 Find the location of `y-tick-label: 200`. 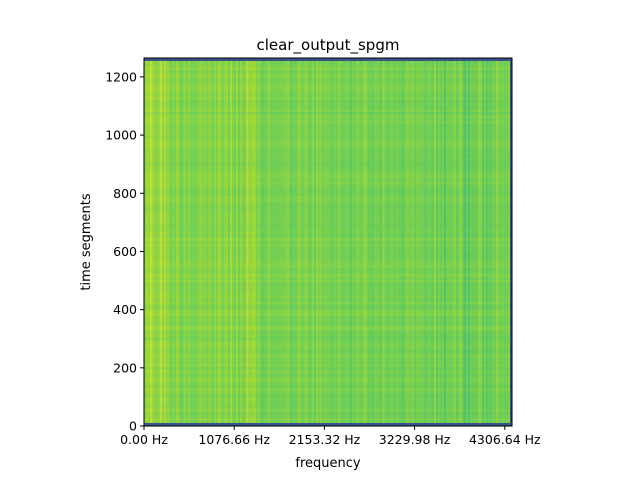

y-tick-label: 200 is located at coordinates (125, 367).